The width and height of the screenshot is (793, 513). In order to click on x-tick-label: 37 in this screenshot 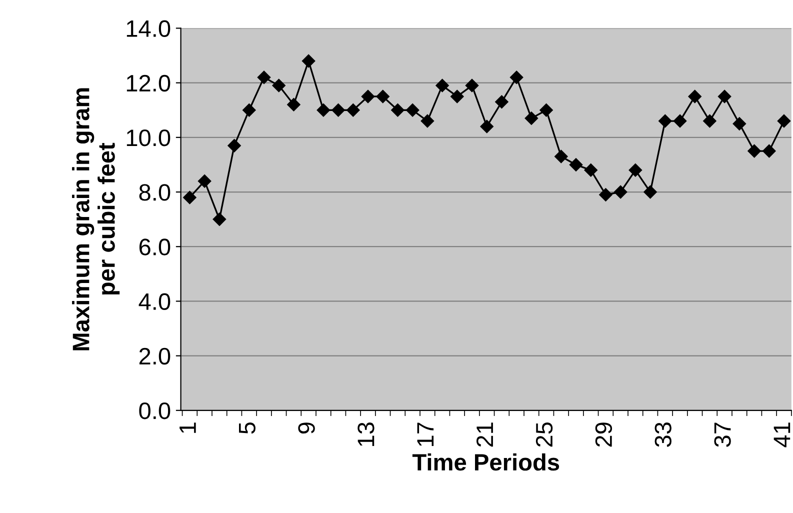, I will do `click(722, 434)`.